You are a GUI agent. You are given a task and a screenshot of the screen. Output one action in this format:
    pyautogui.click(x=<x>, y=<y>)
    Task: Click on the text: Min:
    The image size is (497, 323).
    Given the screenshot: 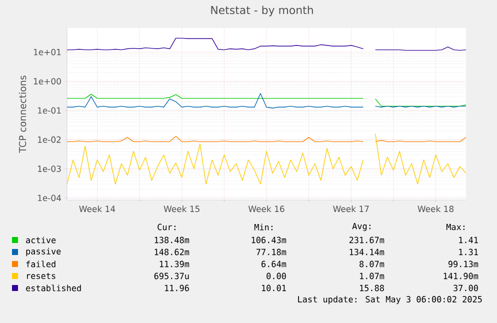 What is the action you would take?
    pyautogui.click(x=263, y=227)
    